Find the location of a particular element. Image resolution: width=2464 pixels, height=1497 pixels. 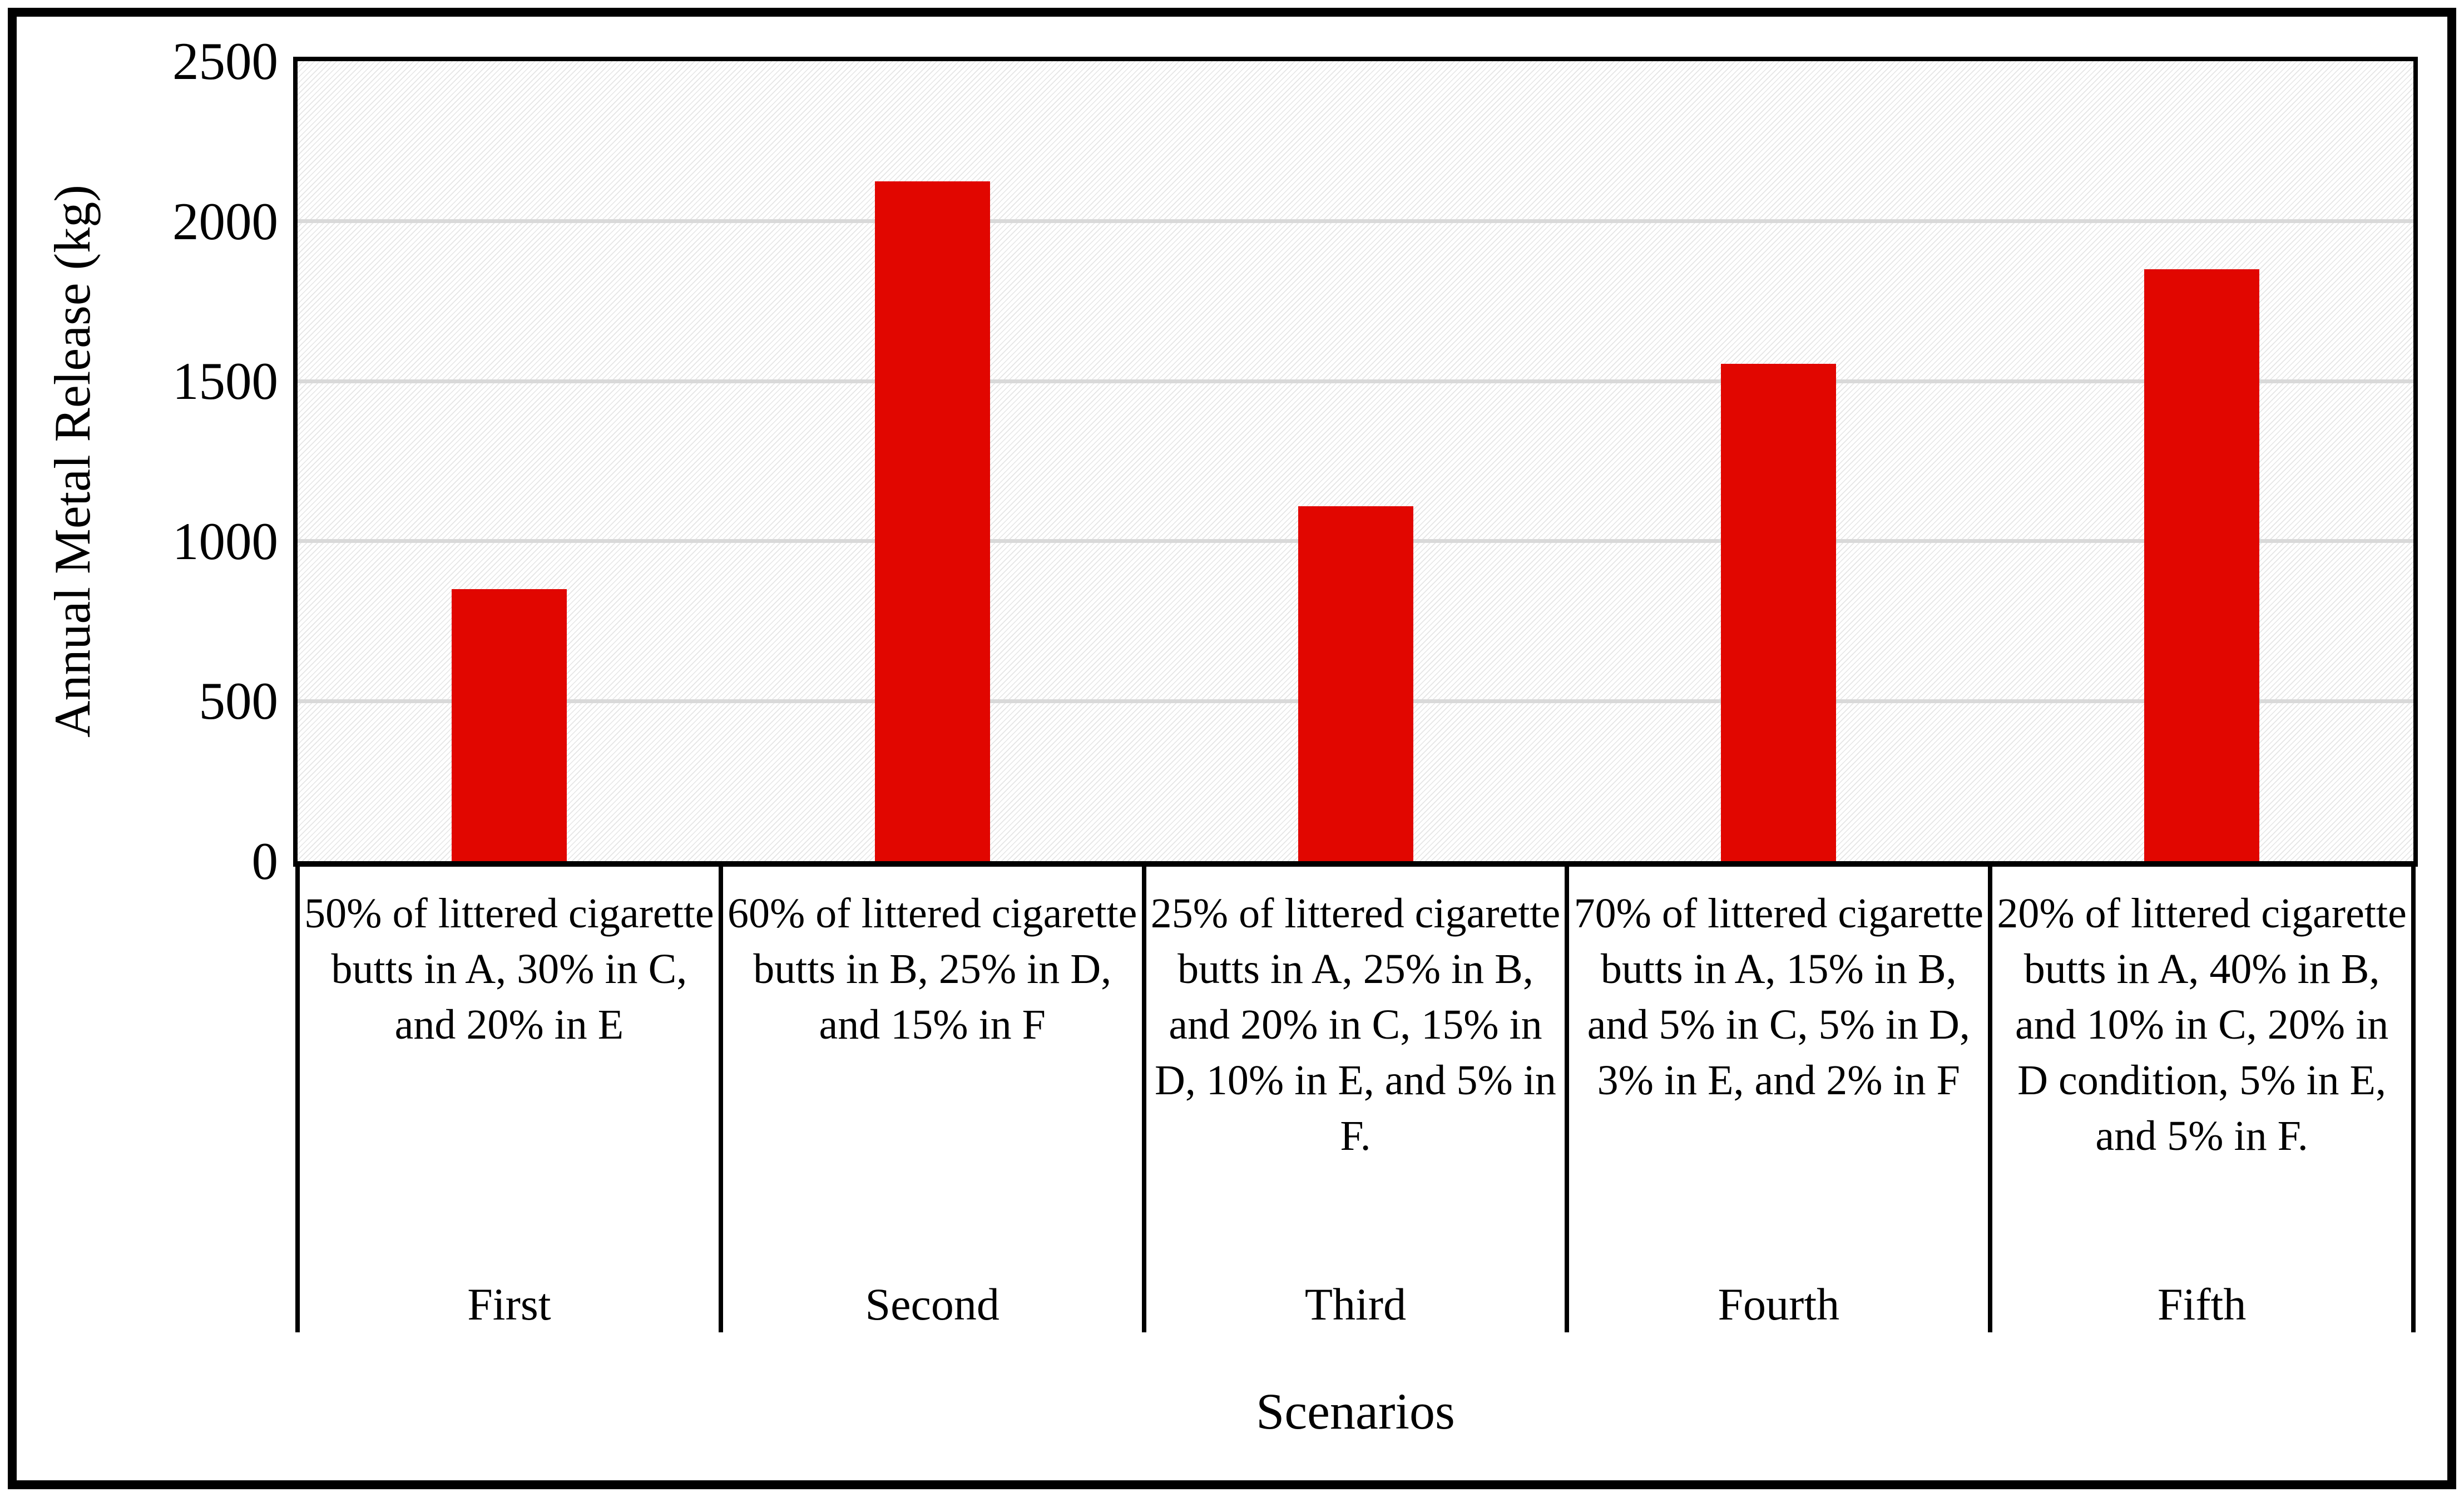

category-ordinal-label: Fifth is located at coordinates (2202, 1304).